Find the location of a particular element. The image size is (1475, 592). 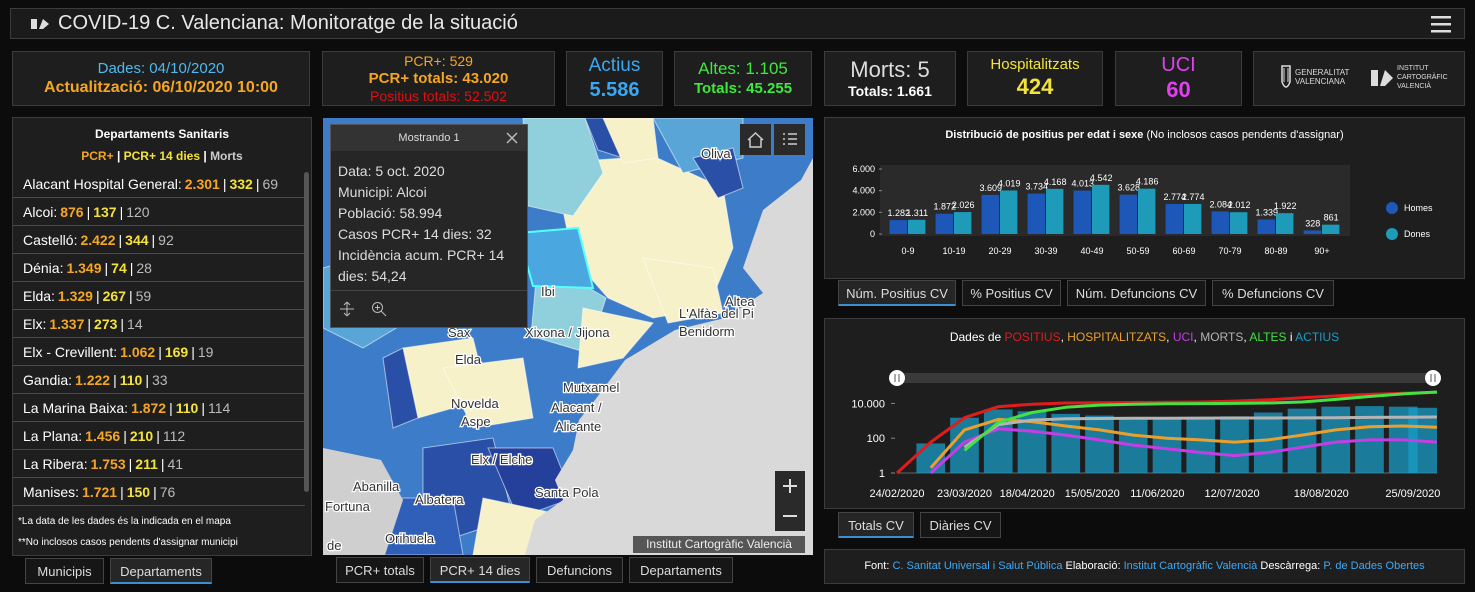

layers-button is located at coordinates (789, 139).